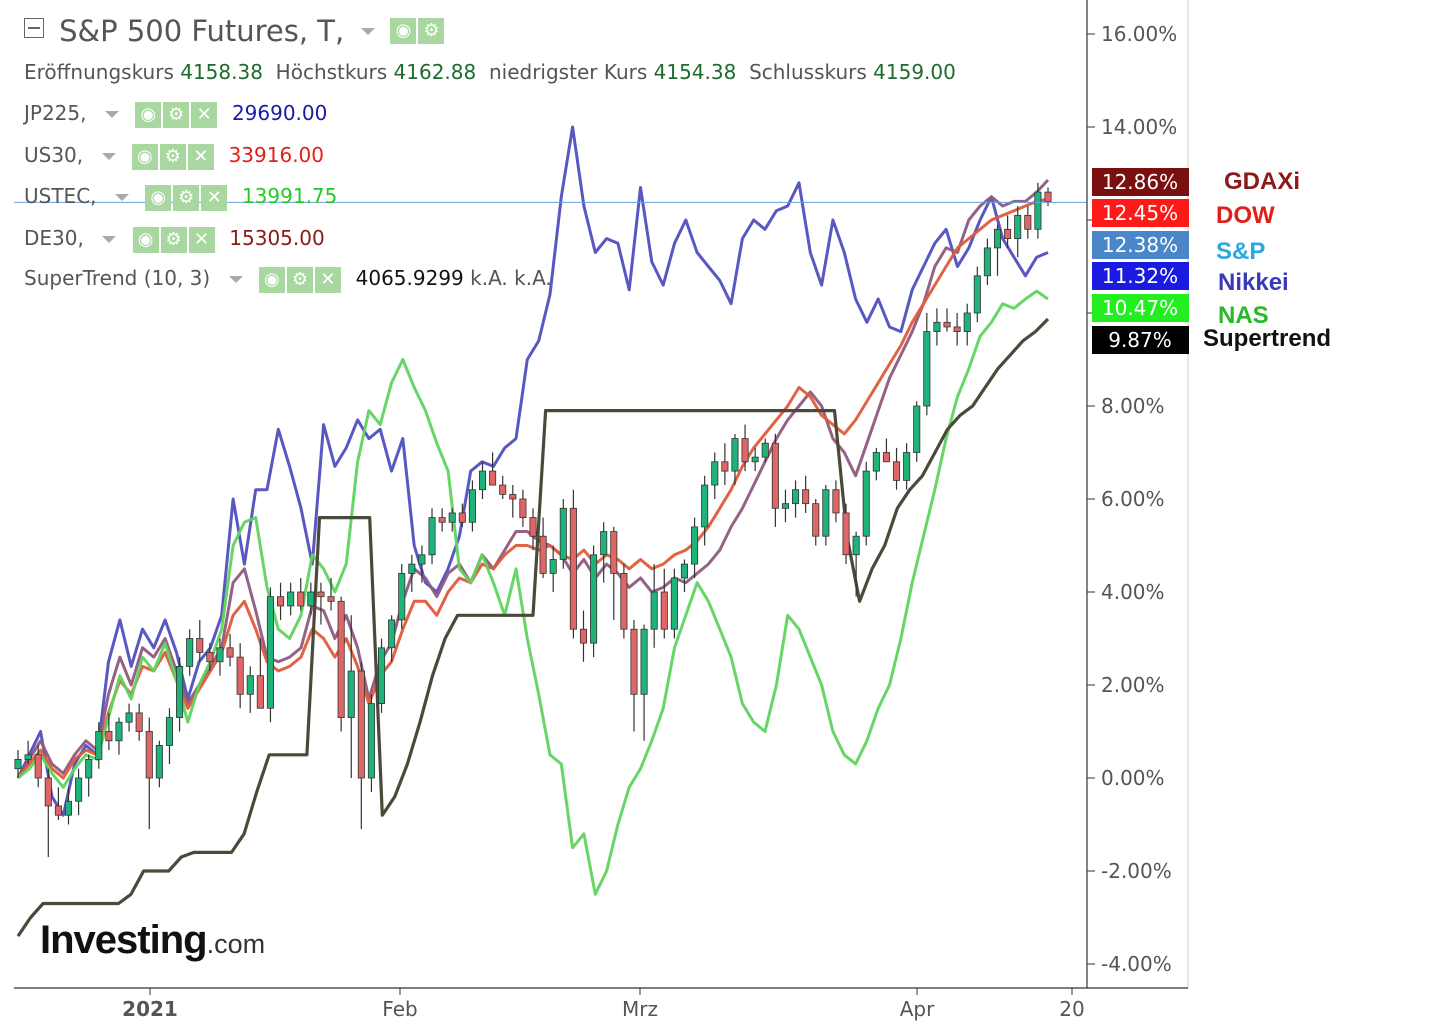  I want to click on legend-item-jp225: JP225, ◉ ⚙ ✕ 29690.00, so click(175, 116).